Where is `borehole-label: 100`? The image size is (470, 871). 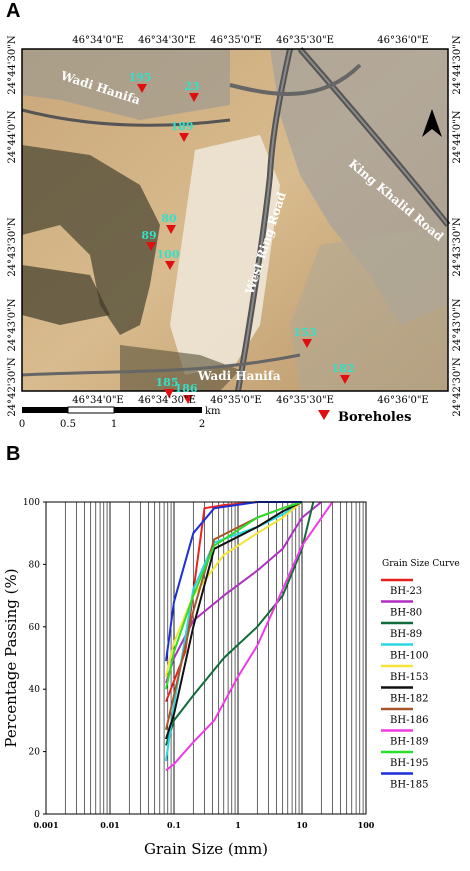
borehole-label: 100 is located at coordinates (168, 254).